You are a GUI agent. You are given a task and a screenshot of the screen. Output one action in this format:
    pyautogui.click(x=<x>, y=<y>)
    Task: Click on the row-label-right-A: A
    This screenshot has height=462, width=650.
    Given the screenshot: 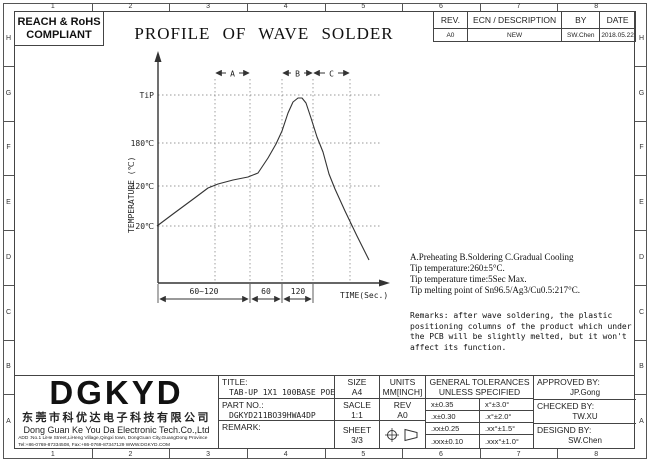 What is the action you would take?
    pyautogui.click(x=641, y=422)
    